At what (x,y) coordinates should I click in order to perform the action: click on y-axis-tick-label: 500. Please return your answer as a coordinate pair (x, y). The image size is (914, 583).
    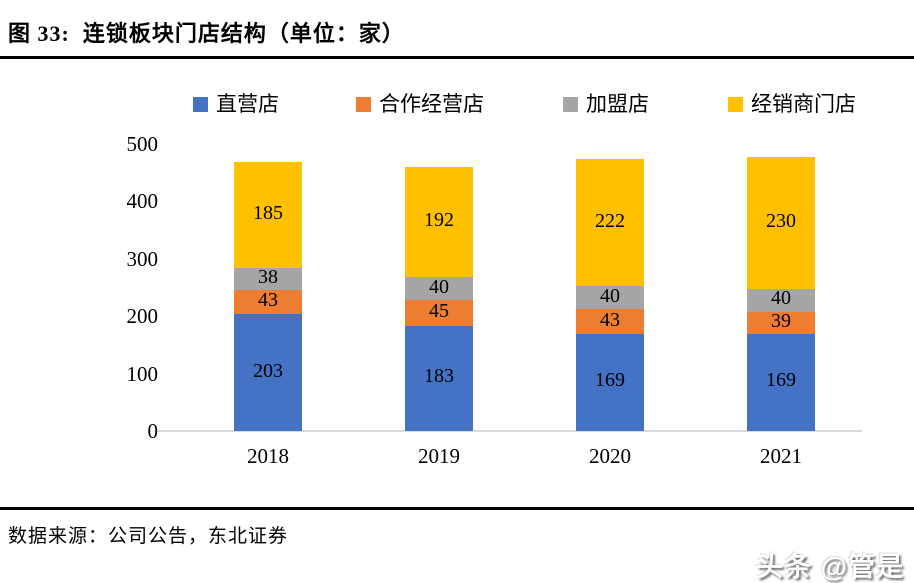
    Looking at the image, I should click on (142, 144).